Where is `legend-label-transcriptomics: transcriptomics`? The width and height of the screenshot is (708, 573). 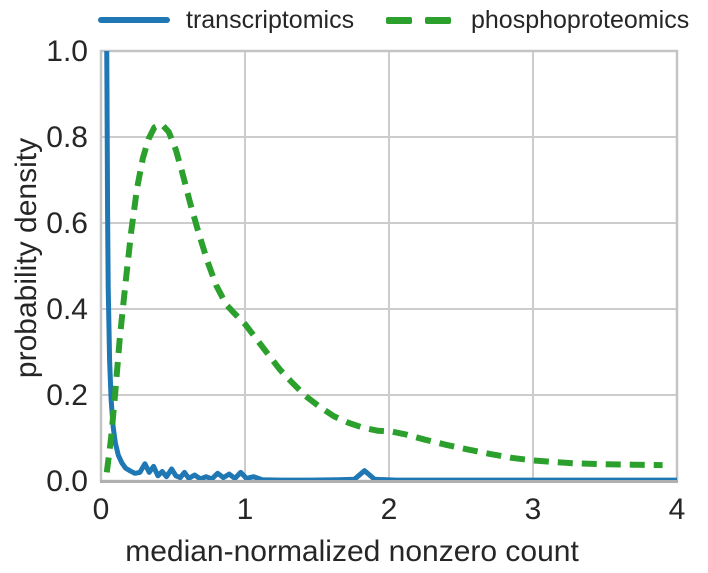 legend-label-transcriptomics: transcriptomics is located at coordinates (270, 19).